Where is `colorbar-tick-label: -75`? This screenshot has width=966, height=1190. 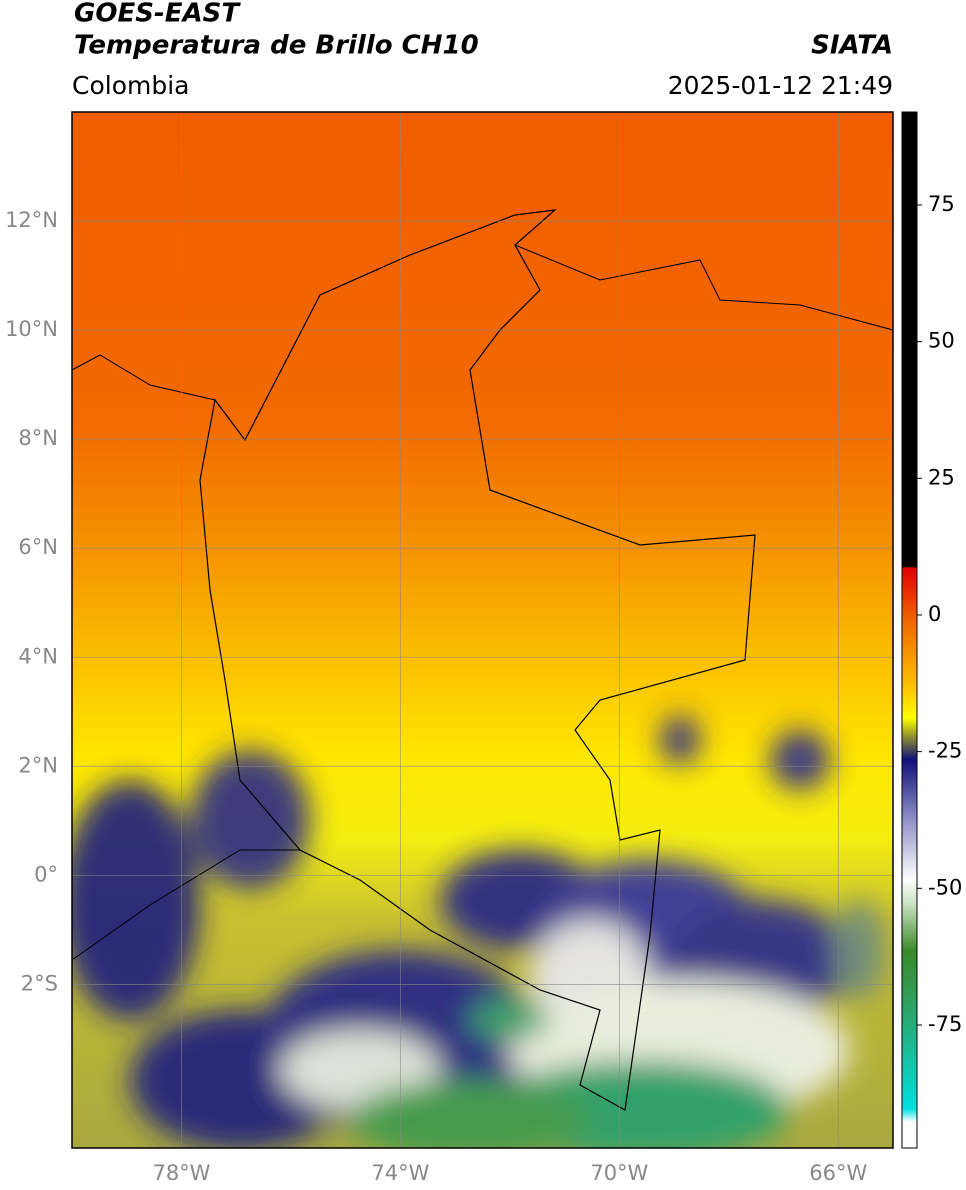
colorbar-tick-label: -75 is located at coordinates (945, 1024).